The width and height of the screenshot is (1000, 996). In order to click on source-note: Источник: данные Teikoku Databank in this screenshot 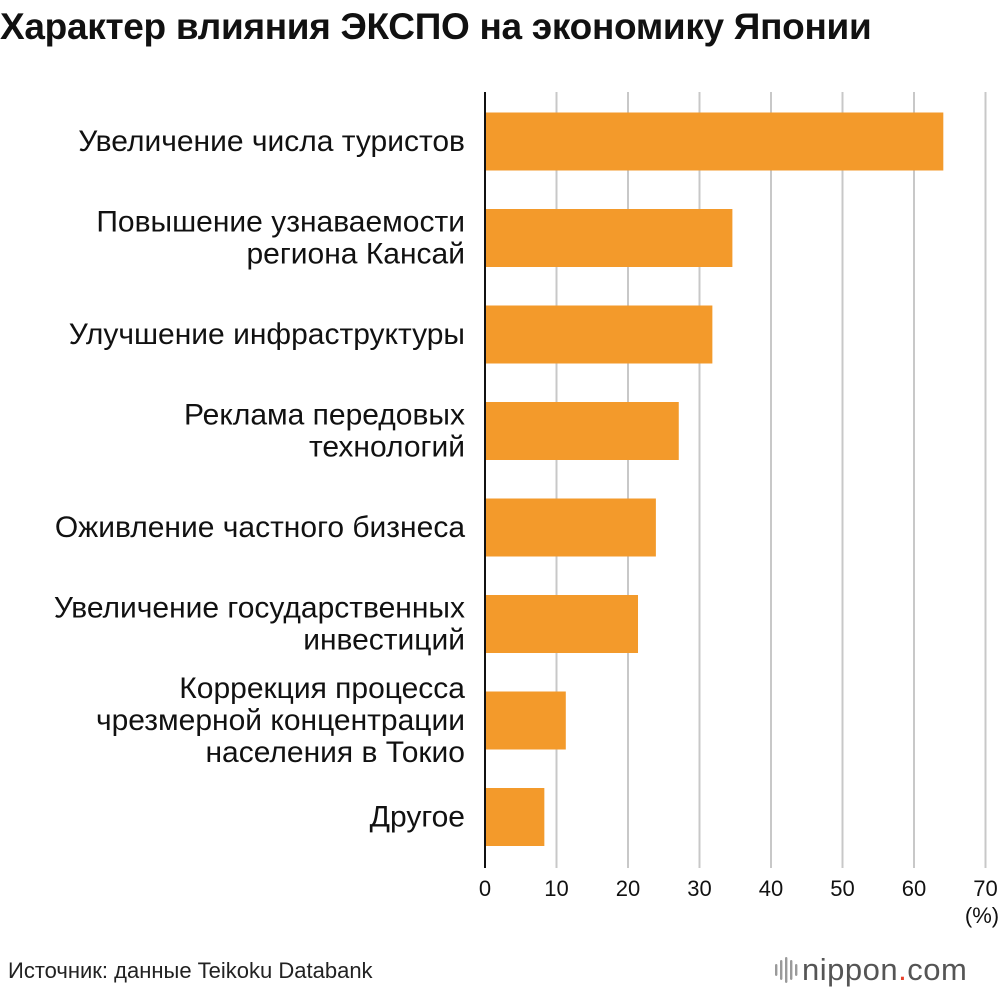, I will do `click(190, 970)`.